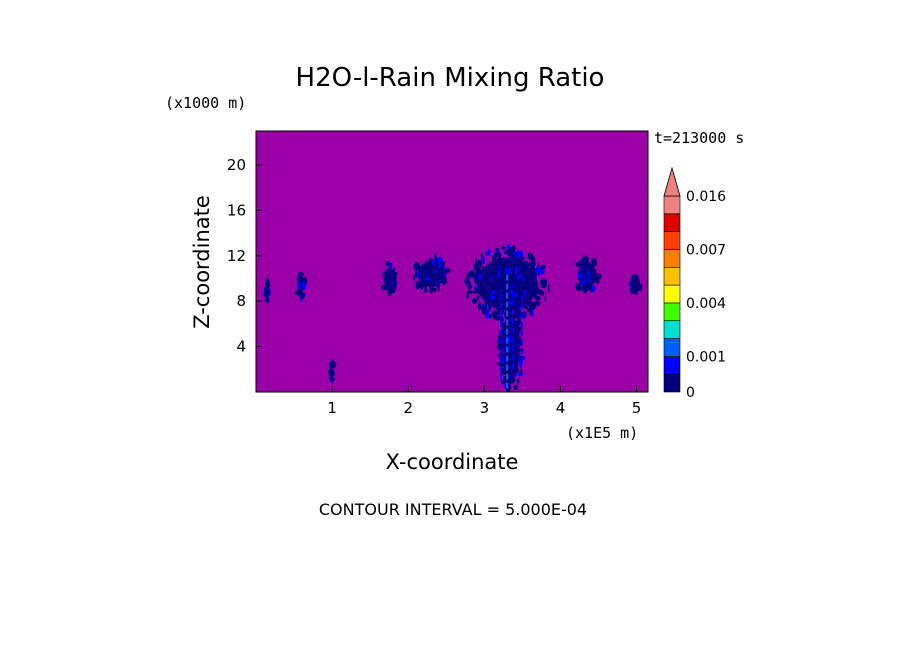  Describe the element at coordinates (241, 347) in the screenshot. I see `y-tick-label: 4` at that location.